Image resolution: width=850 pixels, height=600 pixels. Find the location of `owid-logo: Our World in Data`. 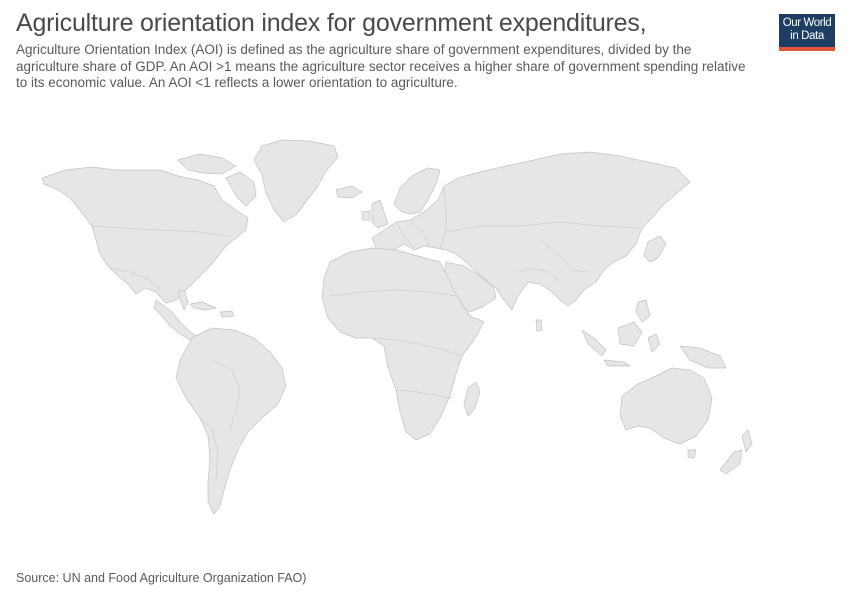

owid-logo: Our World in Data is located at coordinates (807, 32).